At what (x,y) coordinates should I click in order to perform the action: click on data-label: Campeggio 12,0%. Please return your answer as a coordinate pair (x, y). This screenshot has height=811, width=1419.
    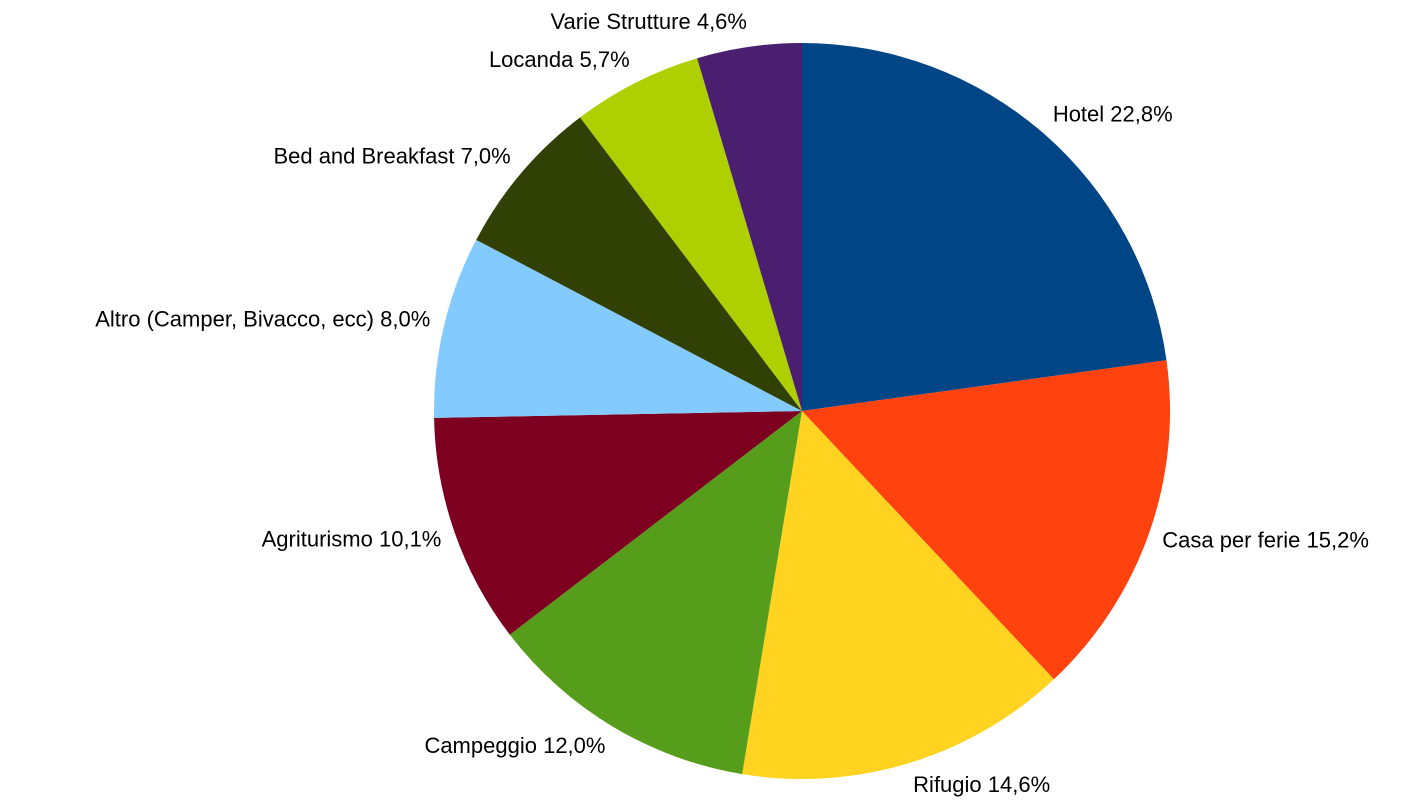
    Looking at the image, I should click on (514, 745).